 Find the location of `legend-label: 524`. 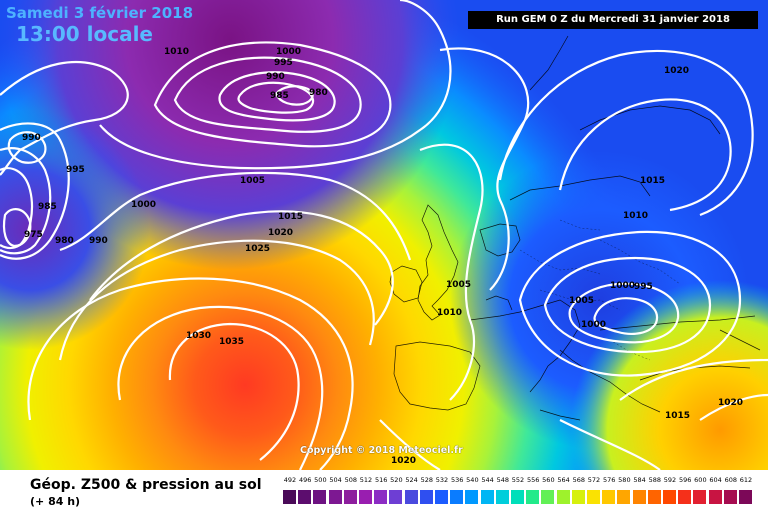

legend-label: 524 is located at coordinates (411, 480).